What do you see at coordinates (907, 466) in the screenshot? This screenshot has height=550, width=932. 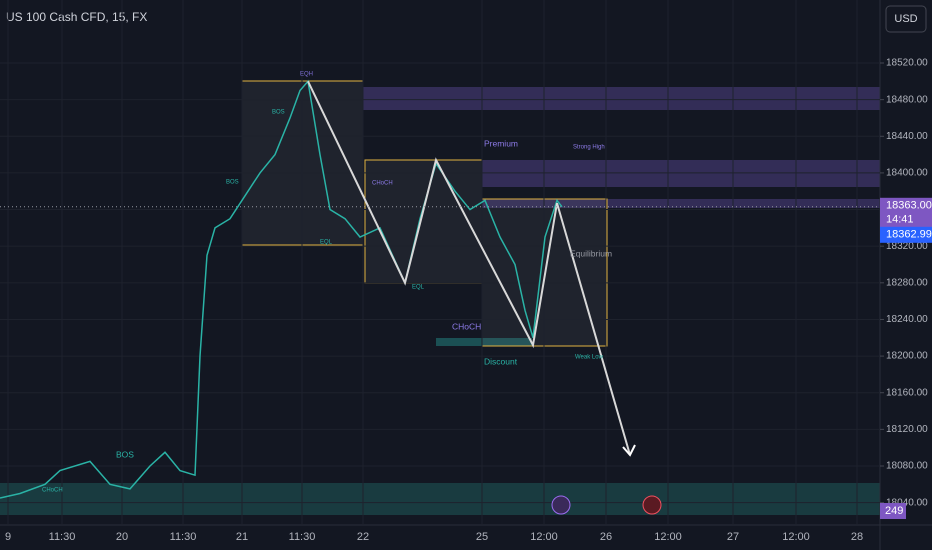 I see `y-tick-label: 18080.00` at bounding box center [907, 466].